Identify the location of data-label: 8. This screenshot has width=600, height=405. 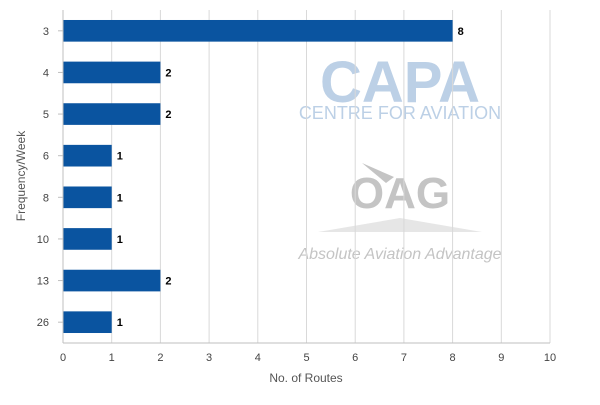
(461, 32).